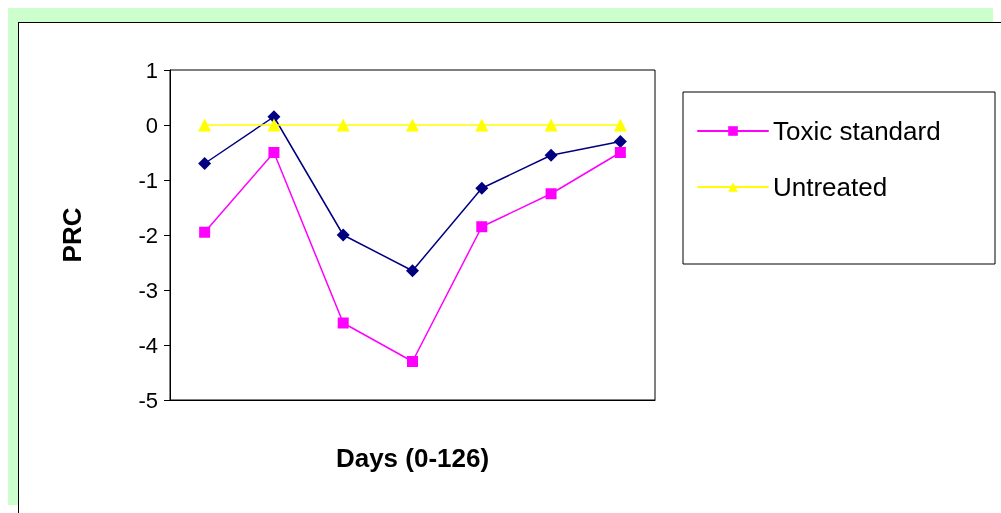  I want to click on y-tick-label: -5, so click(148, 400).